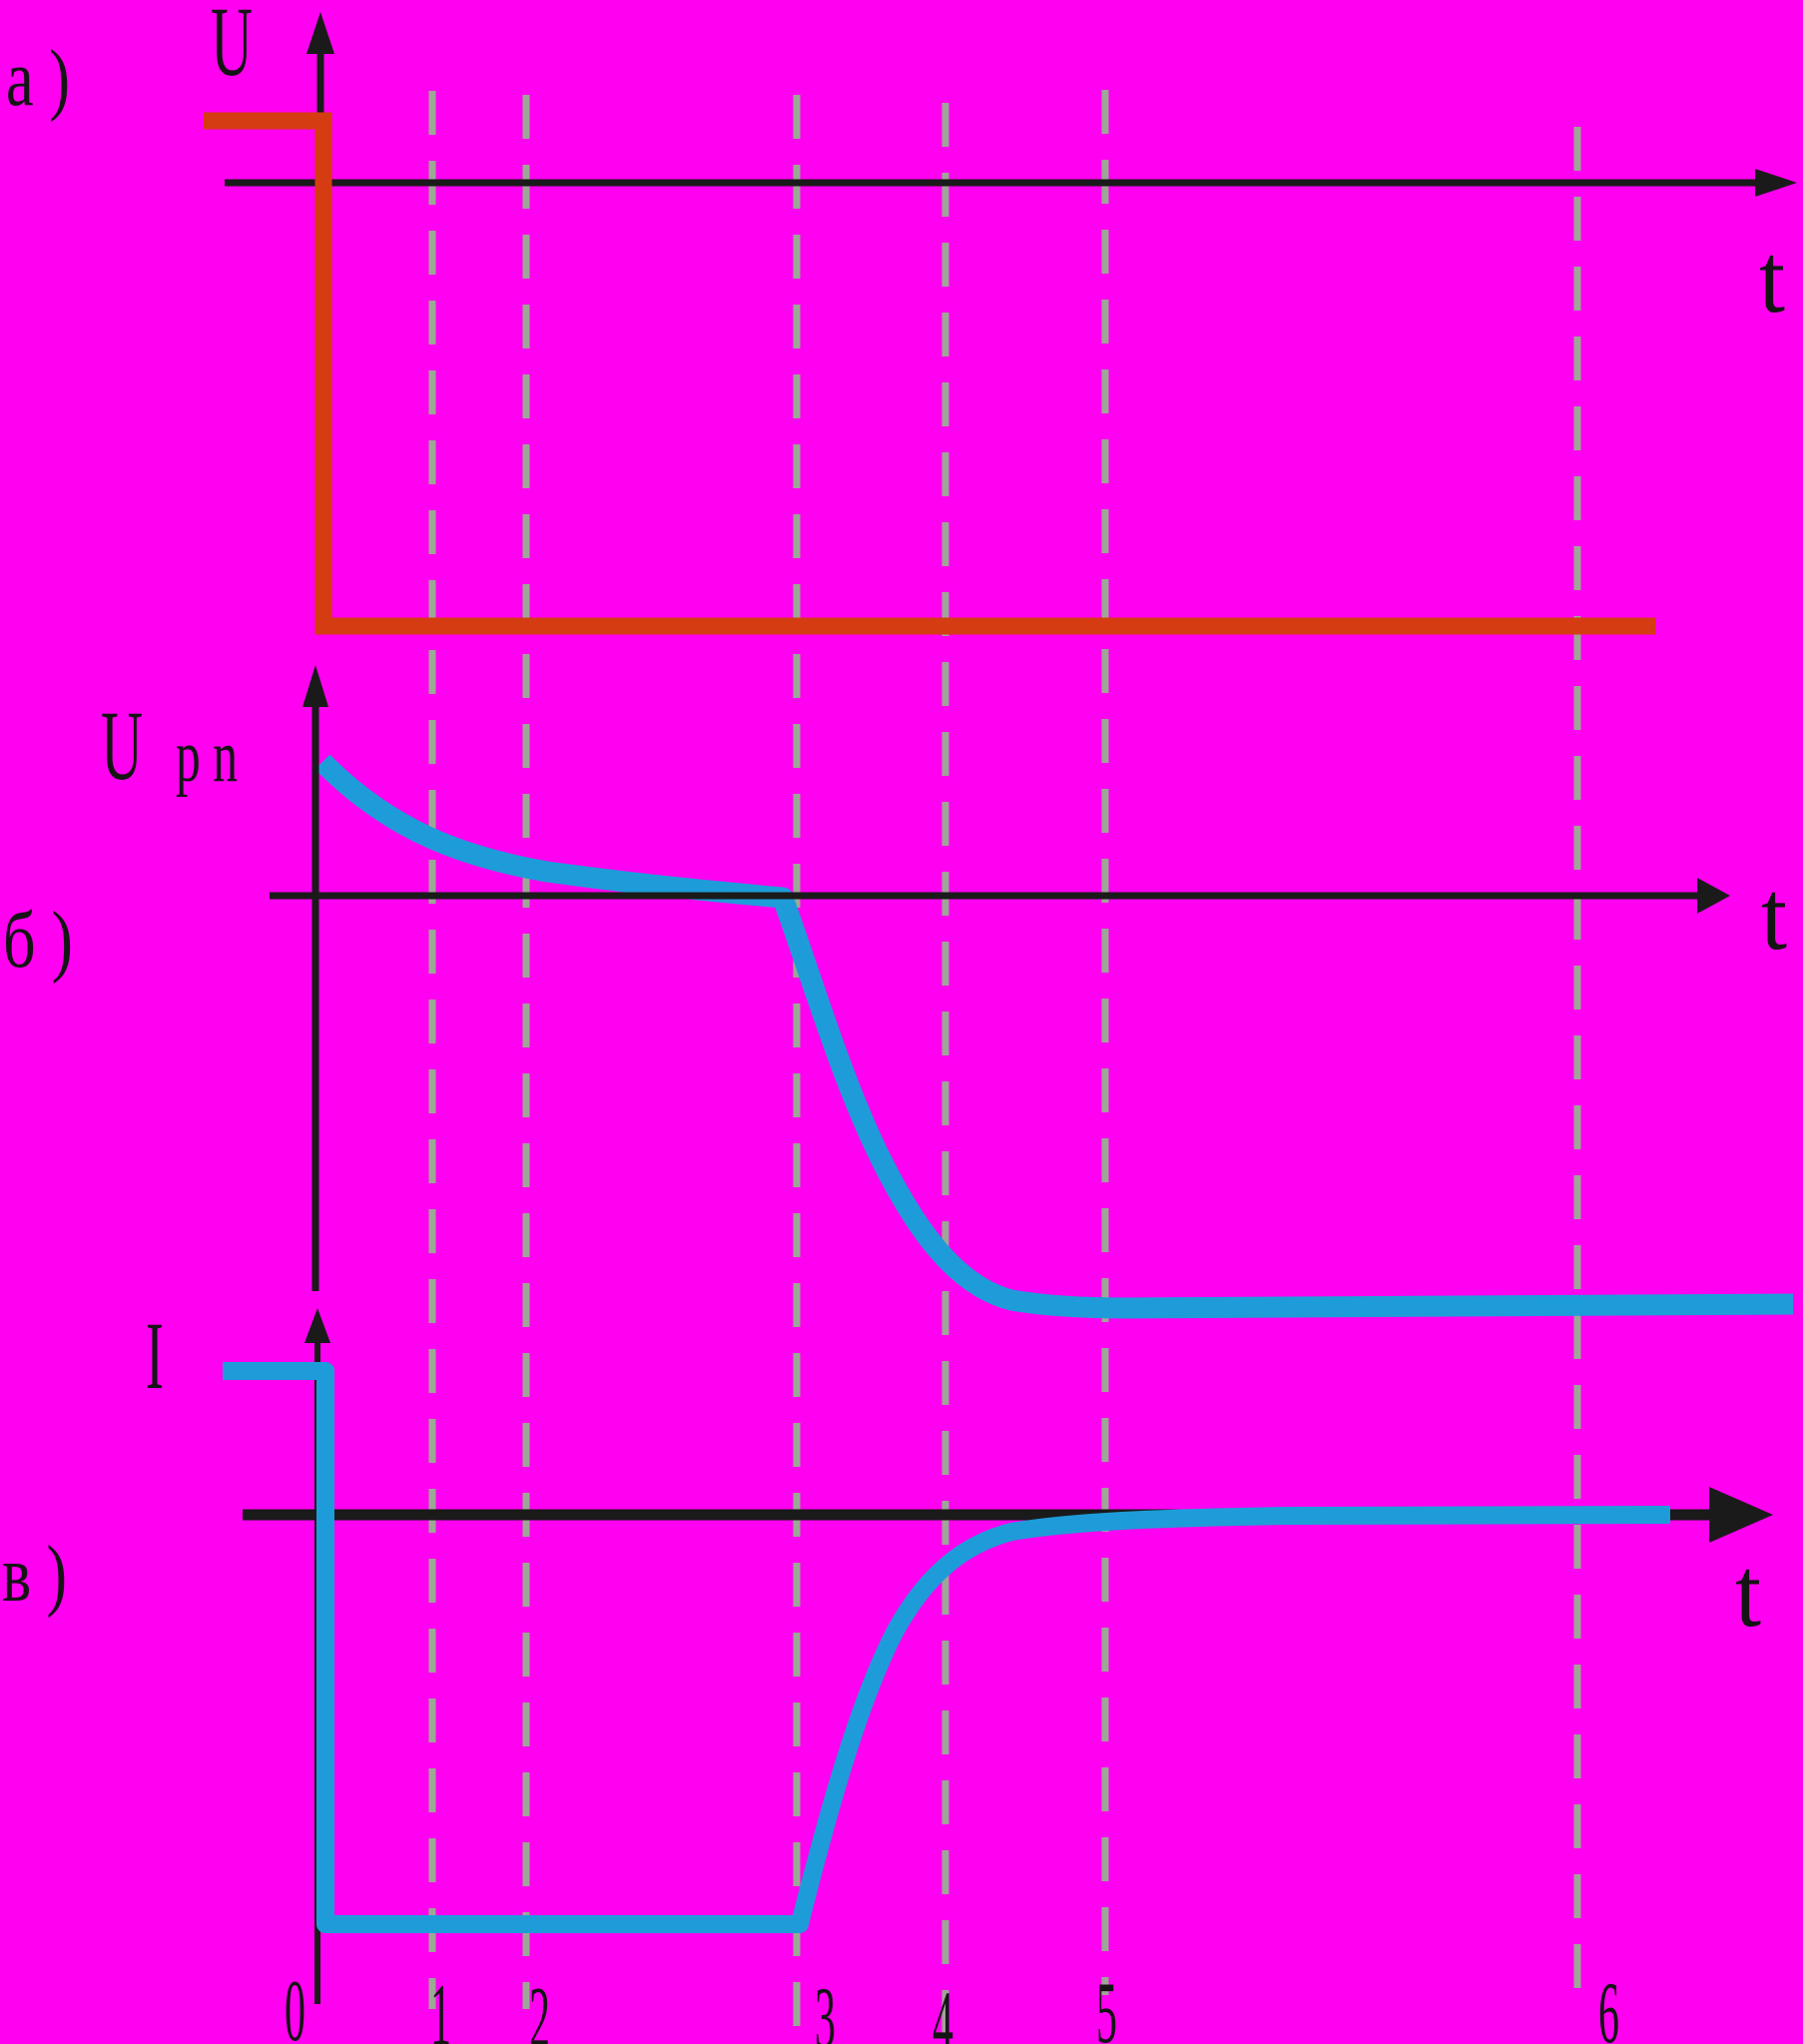 Image resolution: width=1803 pixels, height=2044 pixels. I want to click on panel-b-y-axis-arrow-icon, so click(315, 686).